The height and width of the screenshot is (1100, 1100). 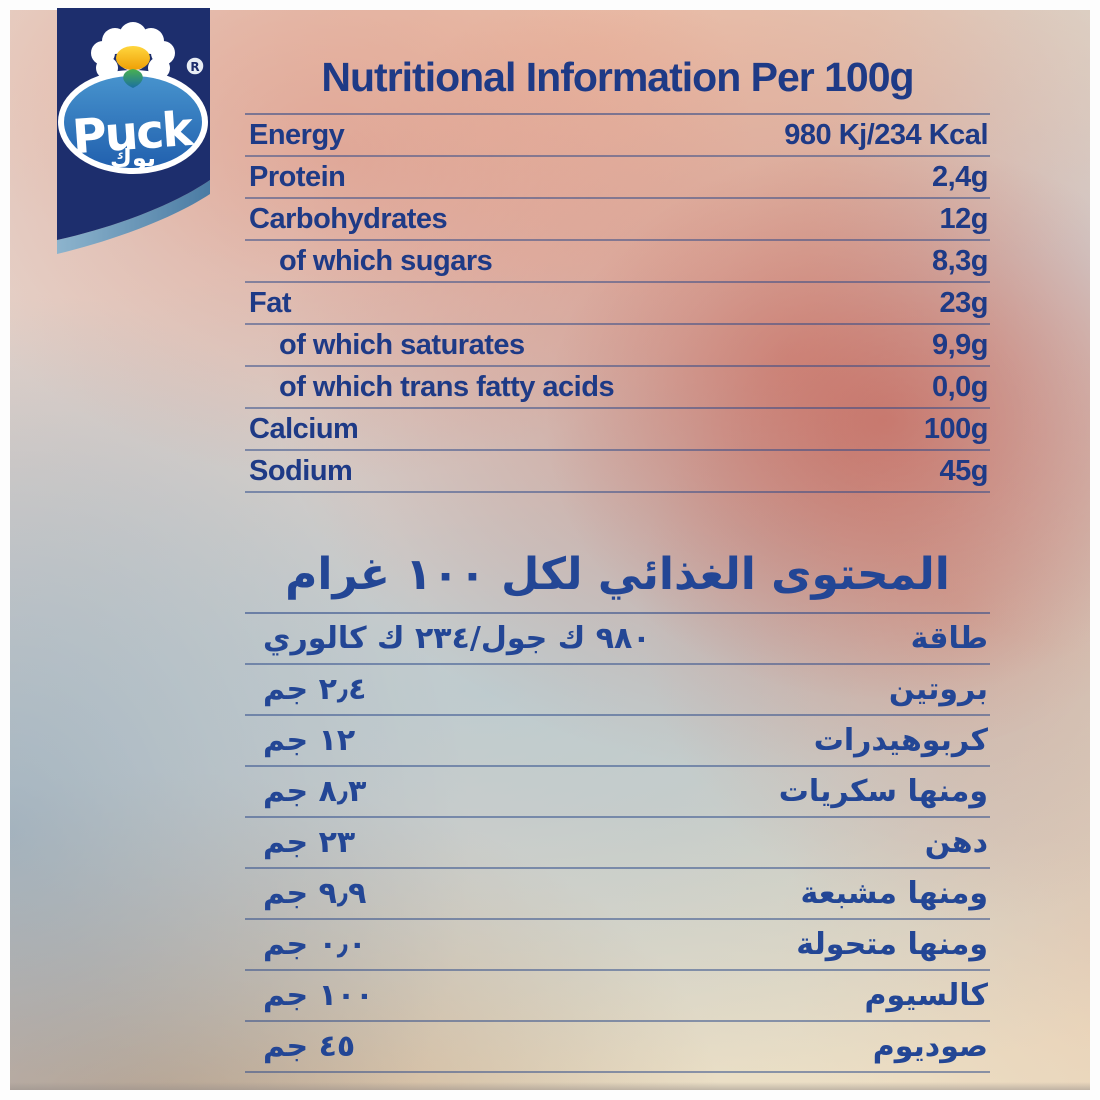 What do you see at coordinates (956, 428) in the screenshot?
I see `row-value: 100g` at bounding box center [956, 428].